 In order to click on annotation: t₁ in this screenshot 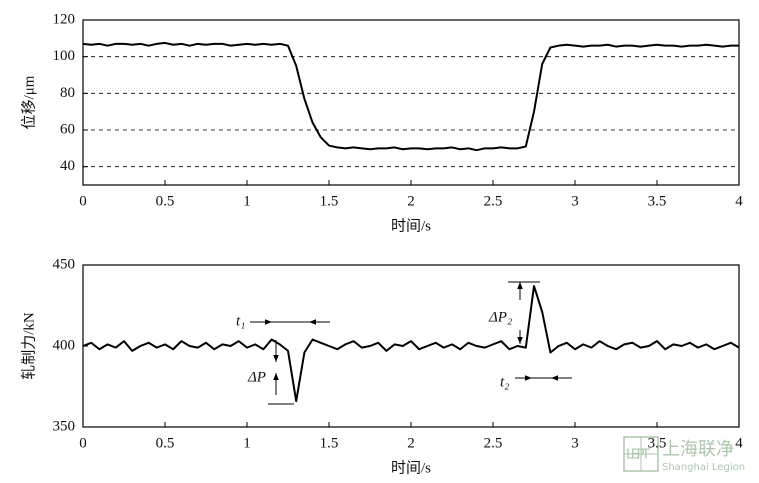, I will do `click(240, 321)`.